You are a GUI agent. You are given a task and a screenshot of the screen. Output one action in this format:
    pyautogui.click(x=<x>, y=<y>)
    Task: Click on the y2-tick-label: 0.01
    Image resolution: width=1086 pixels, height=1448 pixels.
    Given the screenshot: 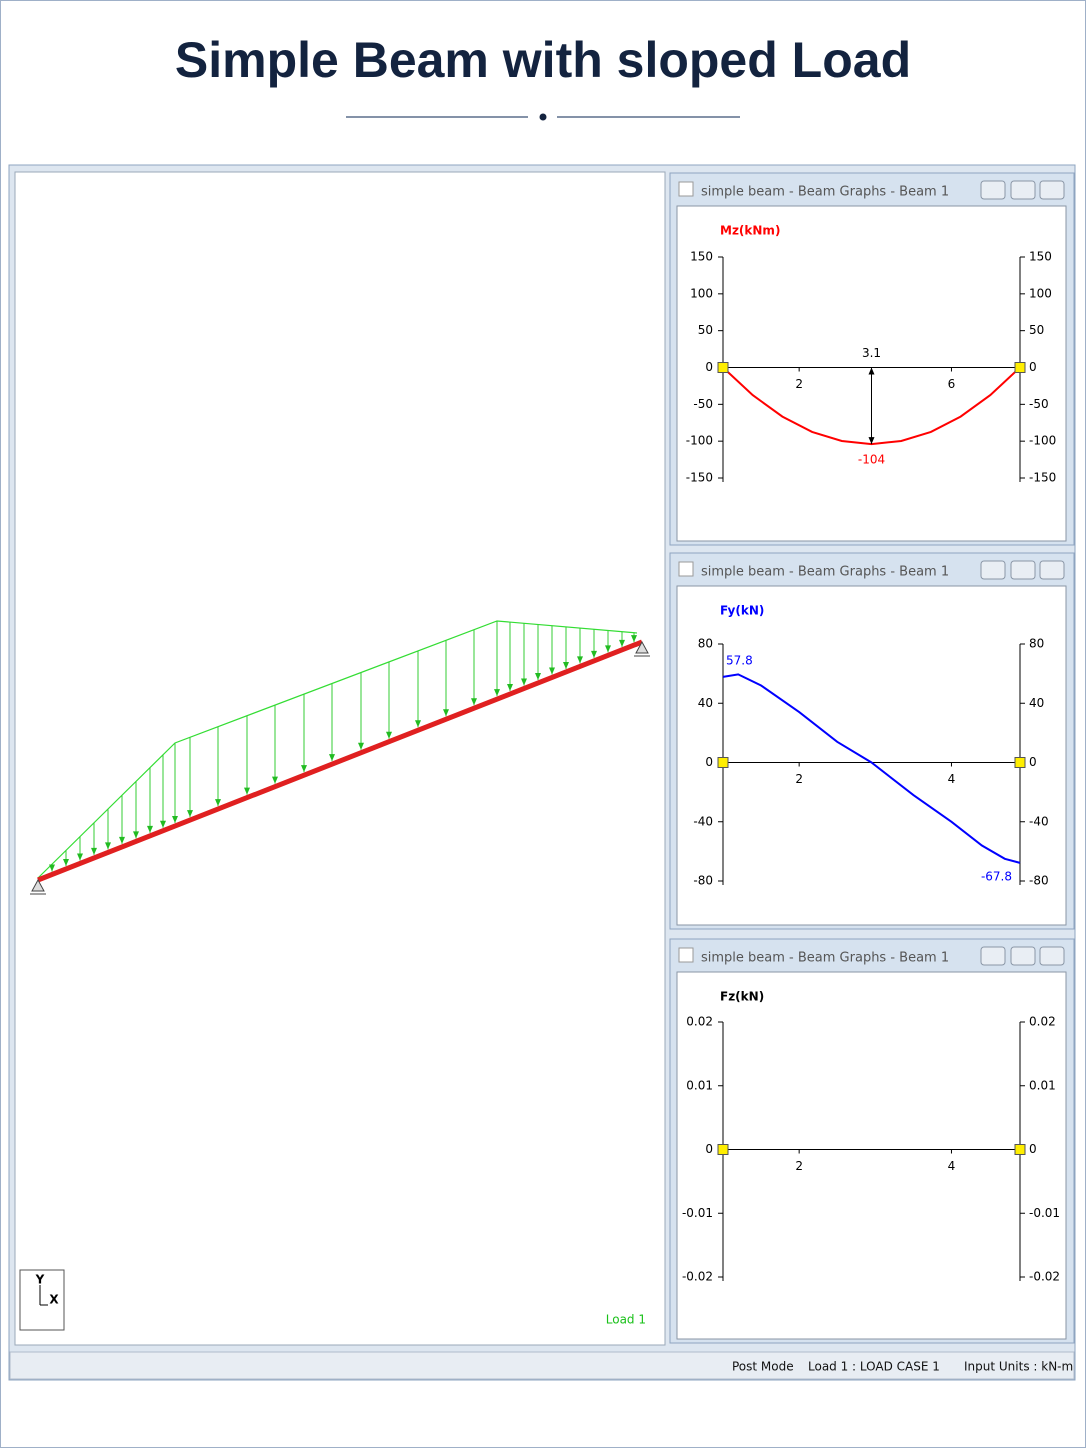 What is the action you would take?
    pyautogui.click(x=1042, y=1085)
    